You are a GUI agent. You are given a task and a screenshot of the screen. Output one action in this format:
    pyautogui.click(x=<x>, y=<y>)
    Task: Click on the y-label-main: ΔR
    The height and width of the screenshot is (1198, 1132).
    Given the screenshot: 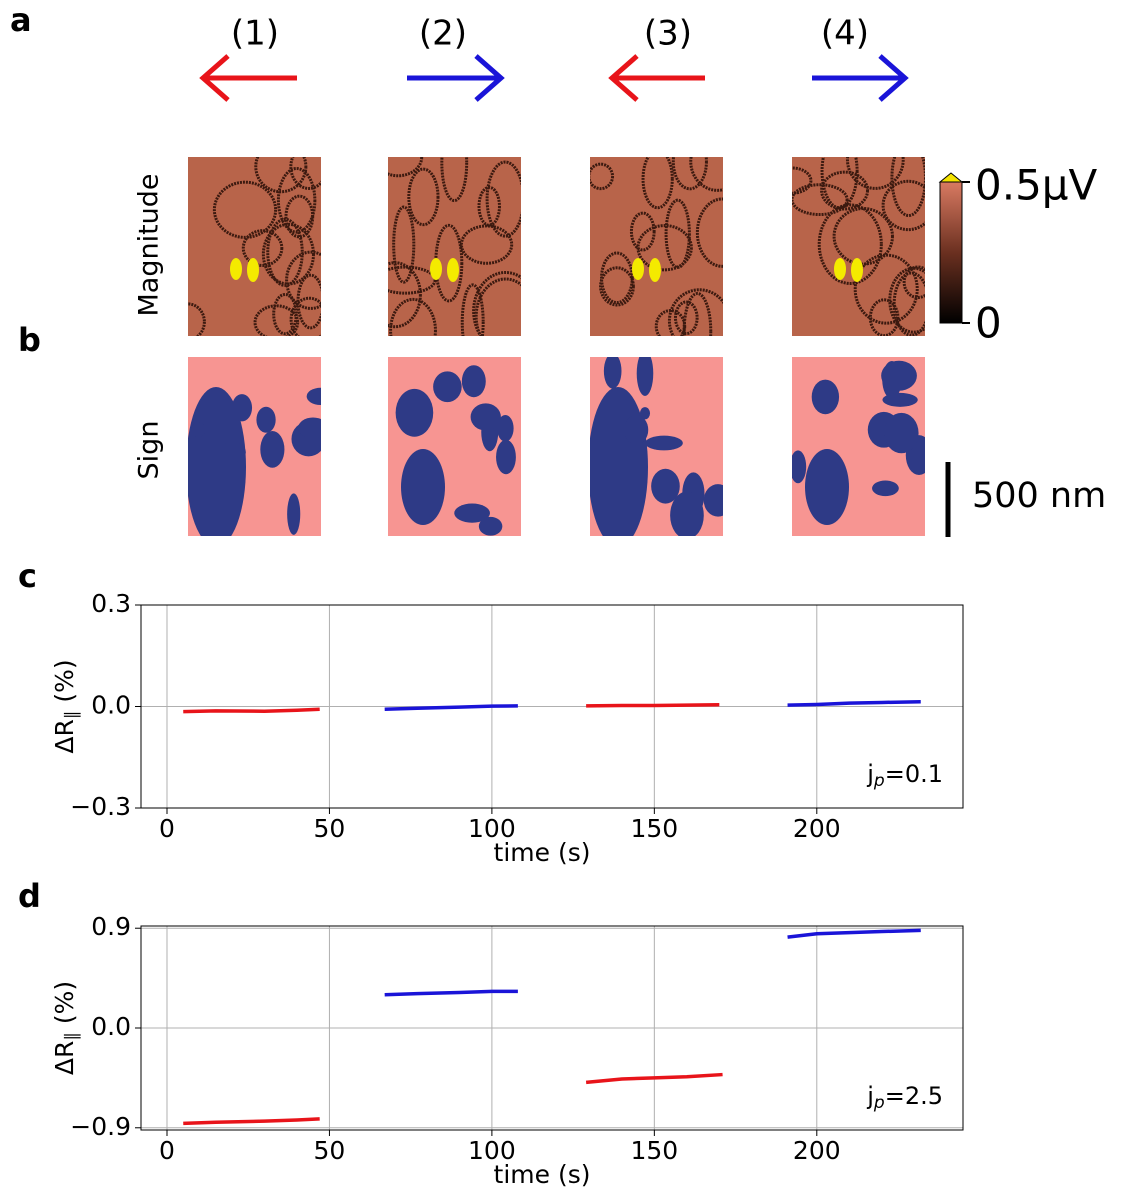 What is the action you would take?
    pyautogui.click(x=64, y=736)
    